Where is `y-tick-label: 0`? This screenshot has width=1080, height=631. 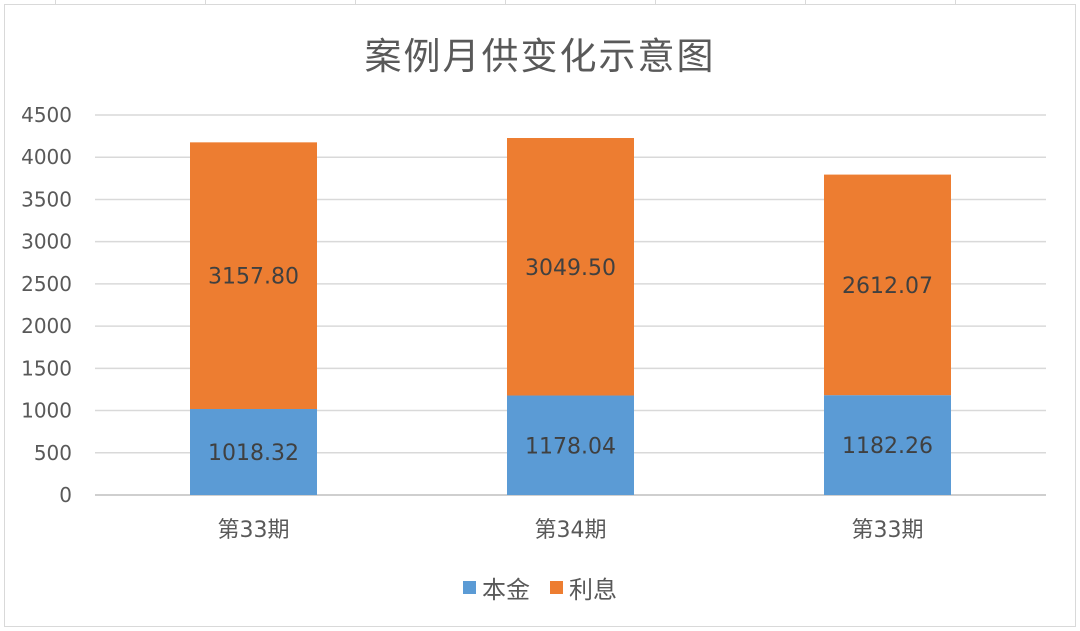
y-tick-label: 0 is located at coordinates (65, 495).